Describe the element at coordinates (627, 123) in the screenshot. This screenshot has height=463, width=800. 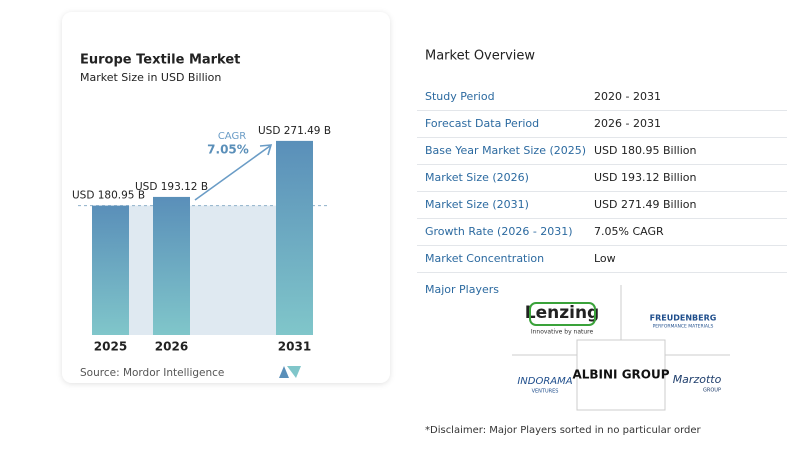
I see `row-value: 2026 - 2031` at that location.